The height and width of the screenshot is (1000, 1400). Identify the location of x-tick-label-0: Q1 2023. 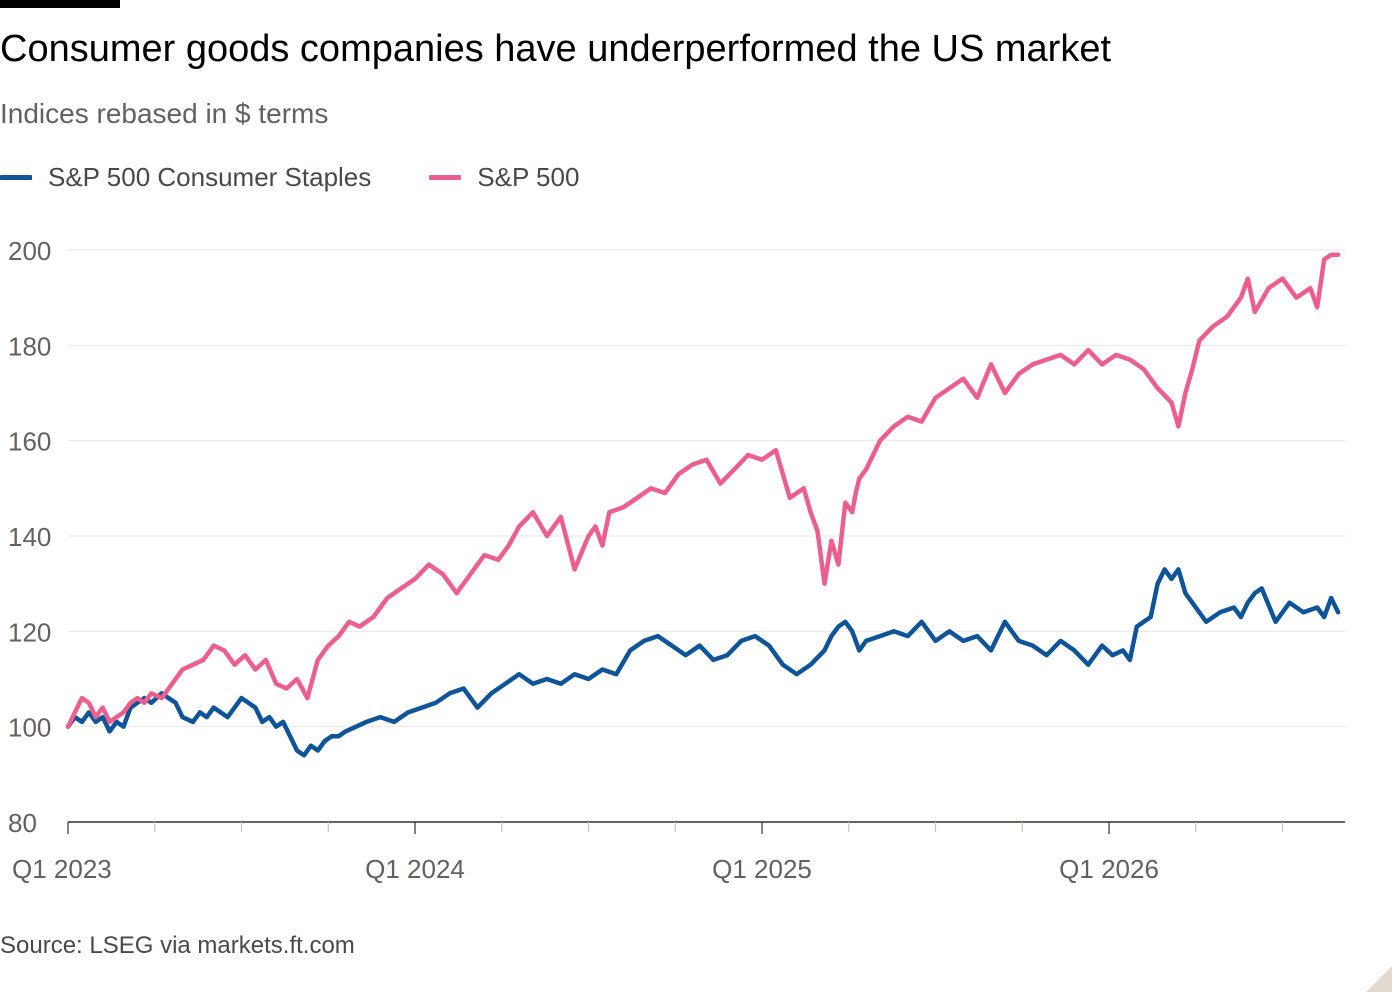
(62, 869).